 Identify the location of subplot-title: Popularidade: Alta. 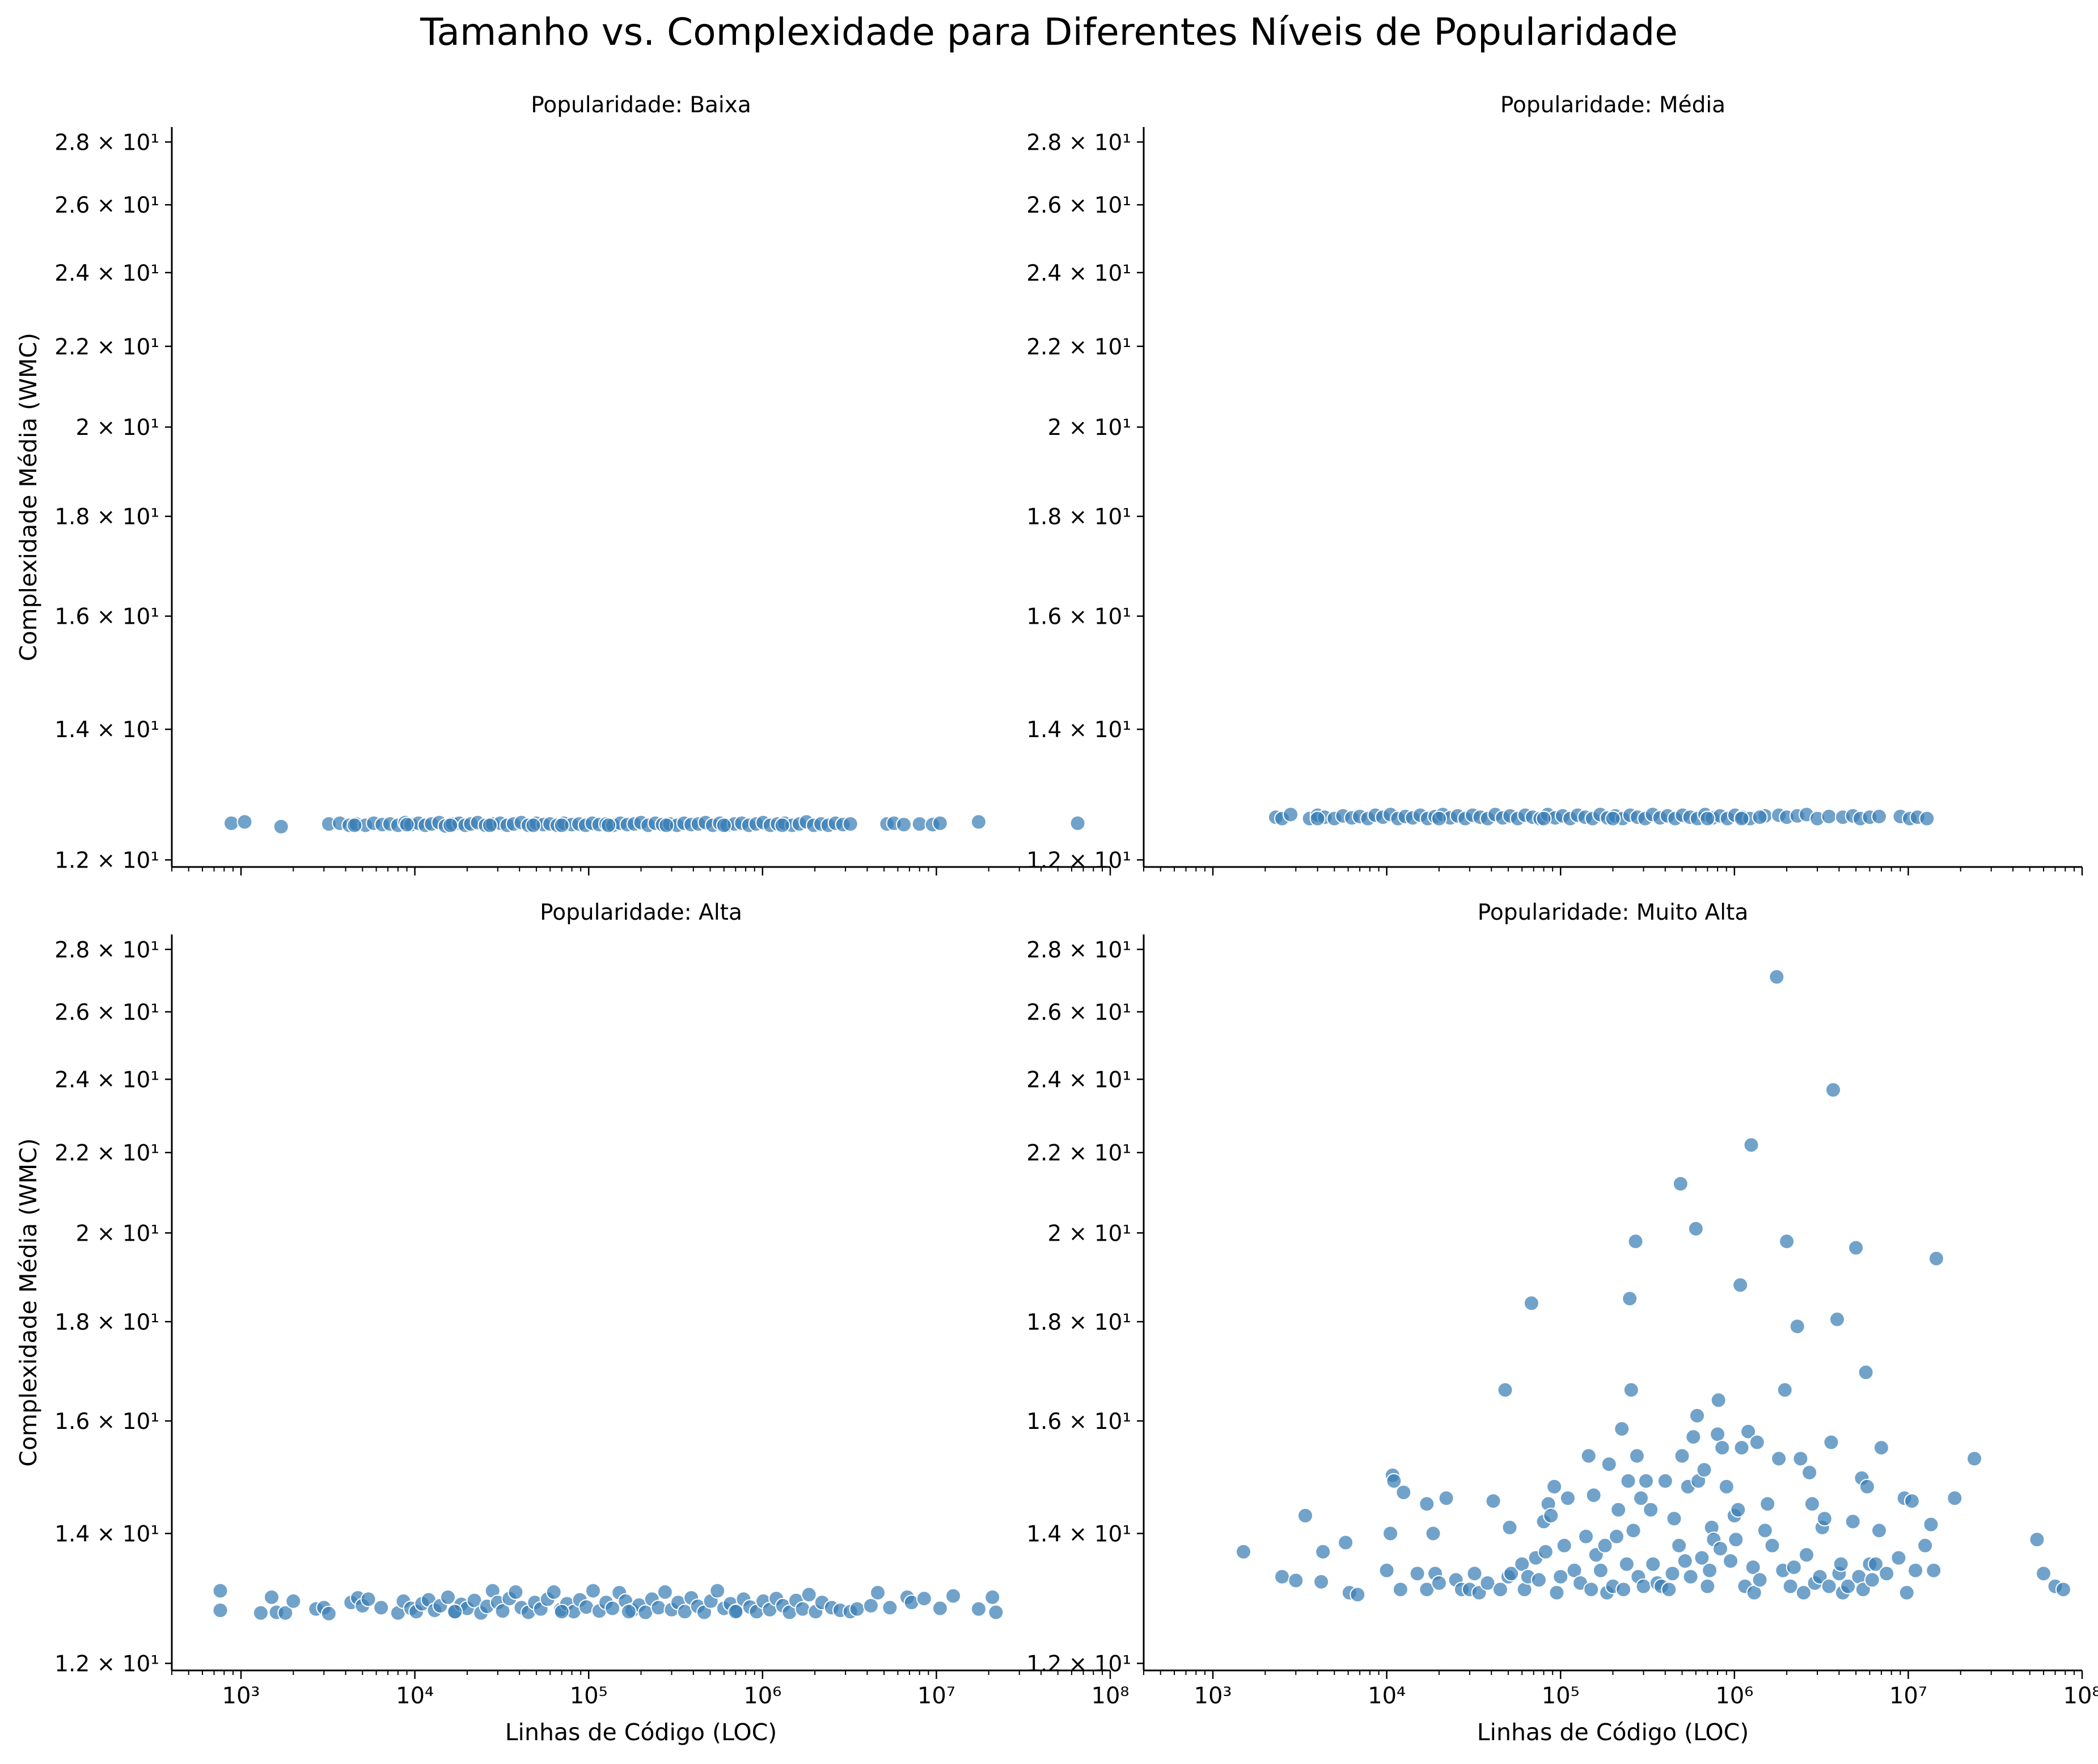
(641, 912).